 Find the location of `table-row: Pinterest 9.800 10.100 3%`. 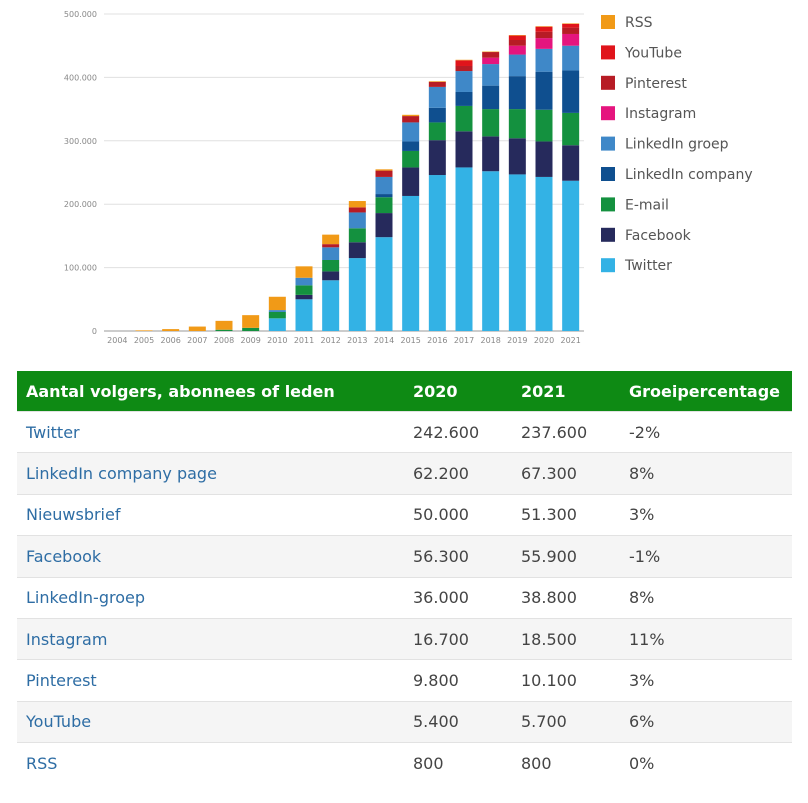

table-row: Pinterest 9.800 10.100 3% is located at coordinates (404, 680).